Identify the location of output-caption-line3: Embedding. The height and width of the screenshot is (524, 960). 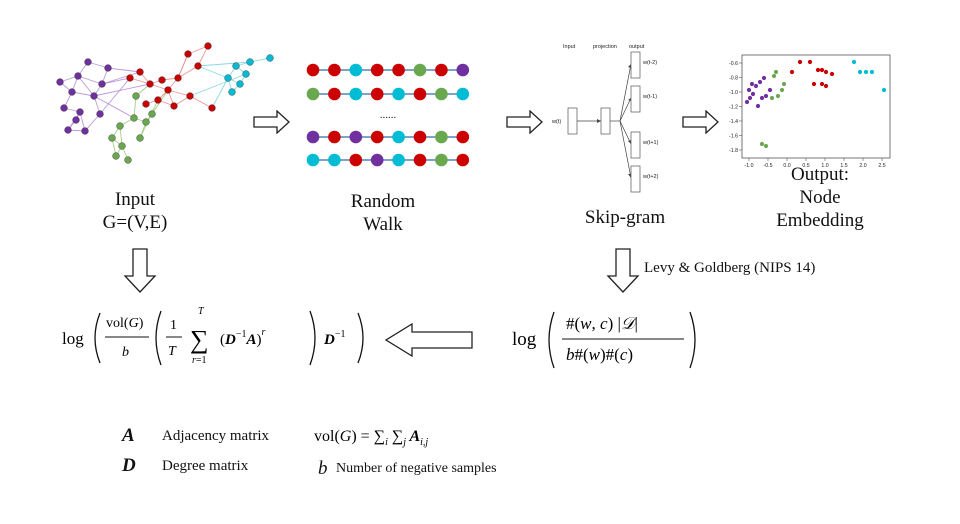
(820, 220).